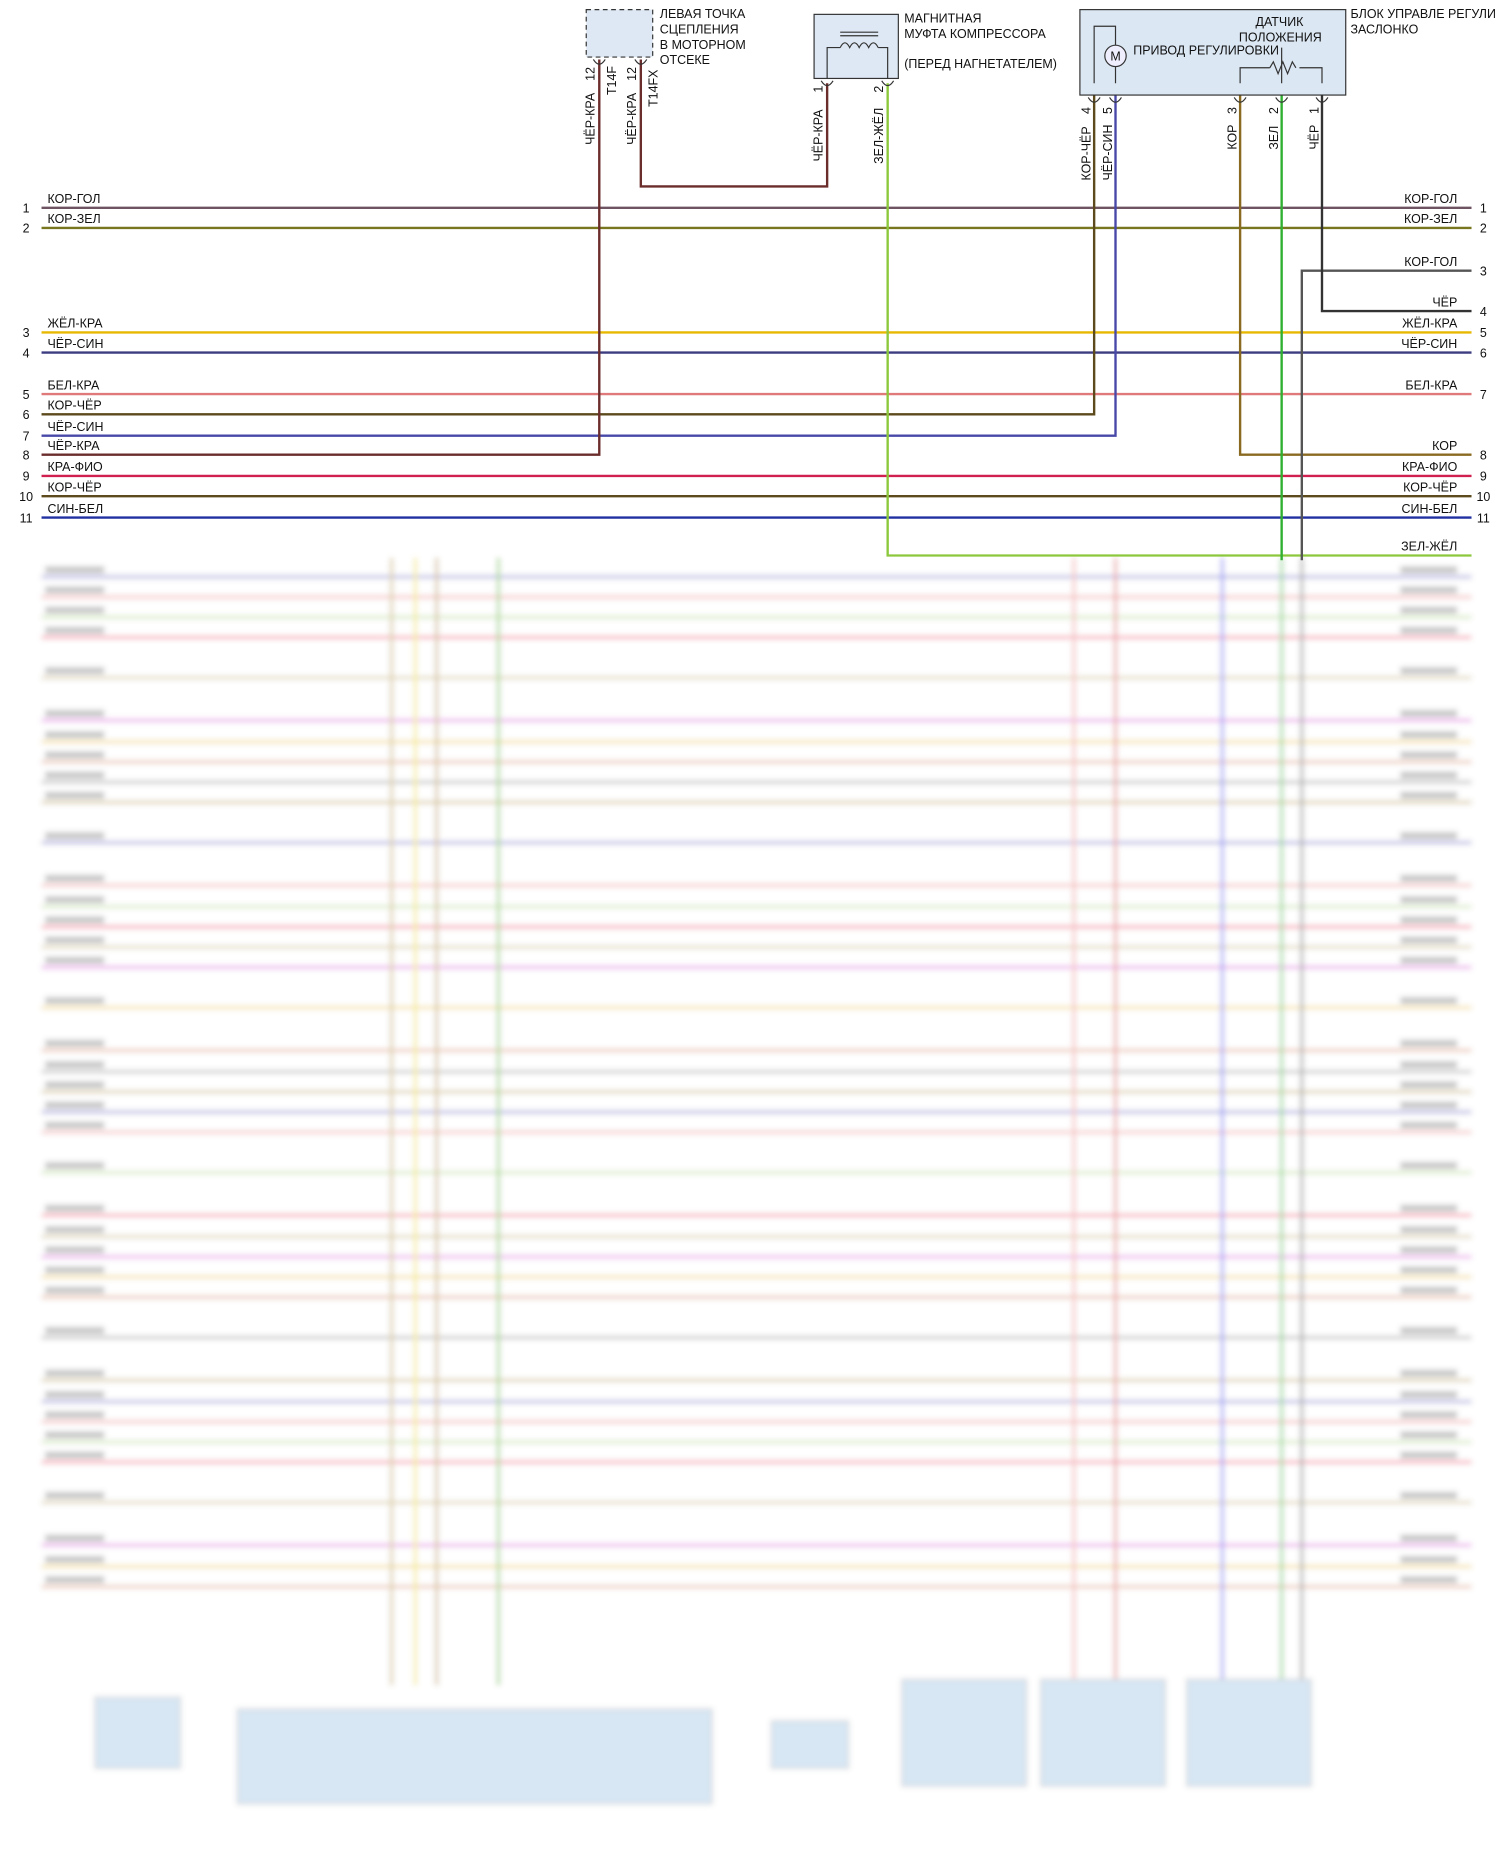 Image resolution: width=1500 pixels, height=1861 pixels. Describe the element at coordinates (1087, 153) in the screenshot. I see `wire-label: КОР-ЧЁР` at that location.